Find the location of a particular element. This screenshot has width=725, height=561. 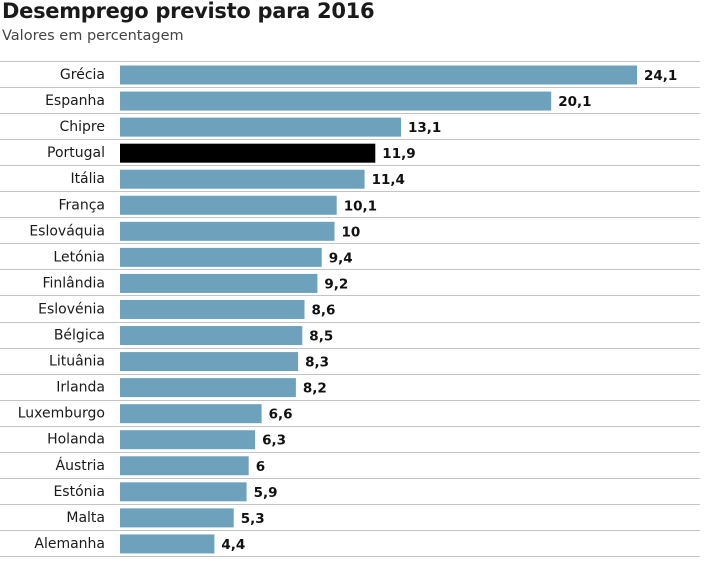

value-label-eslovaquia: 10 is located at coordinates (351, 232).